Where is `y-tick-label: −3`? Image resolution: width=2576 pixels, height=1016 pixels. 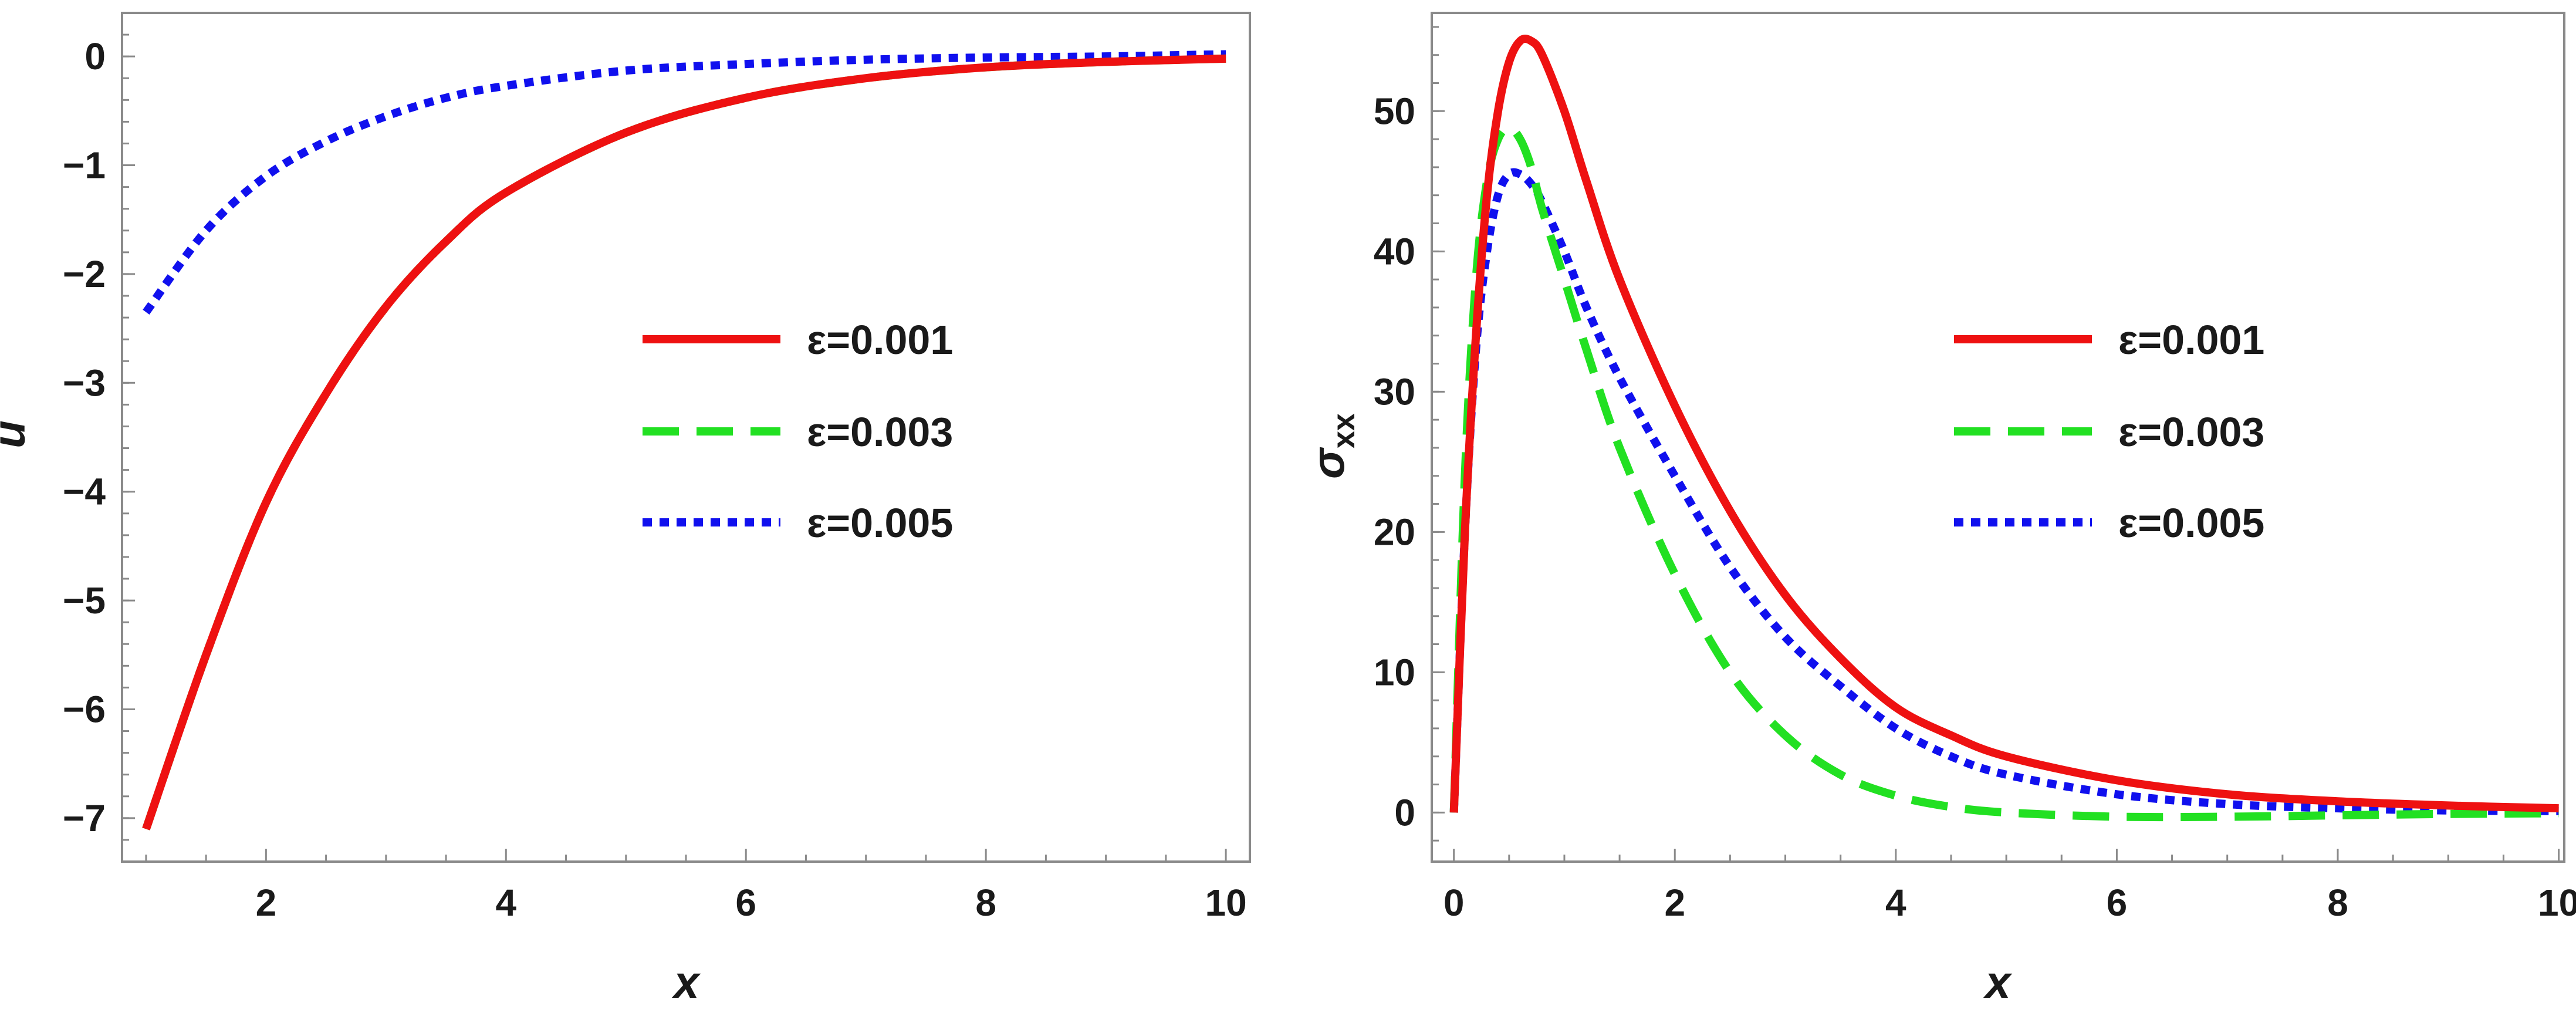
y-tick-label: −3 is located at coordinates (84, 383).